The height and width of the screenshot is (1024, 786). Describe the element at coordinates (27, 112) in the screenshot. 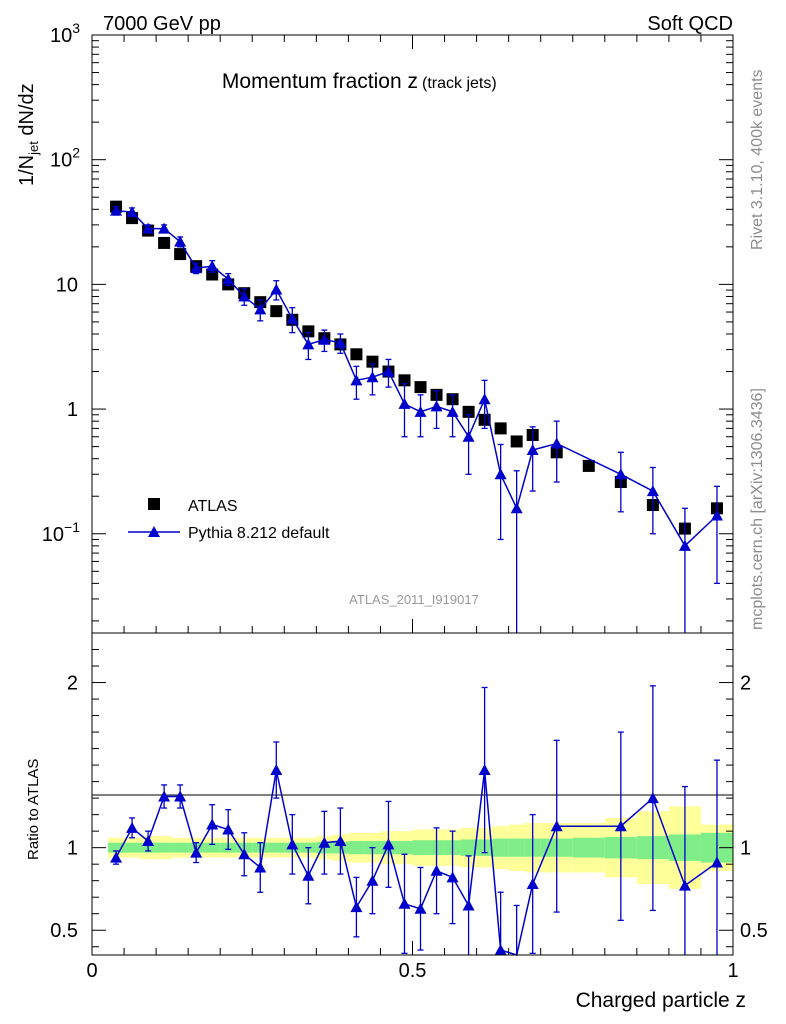

I see `y-label-tail: dN/dz` at that location.